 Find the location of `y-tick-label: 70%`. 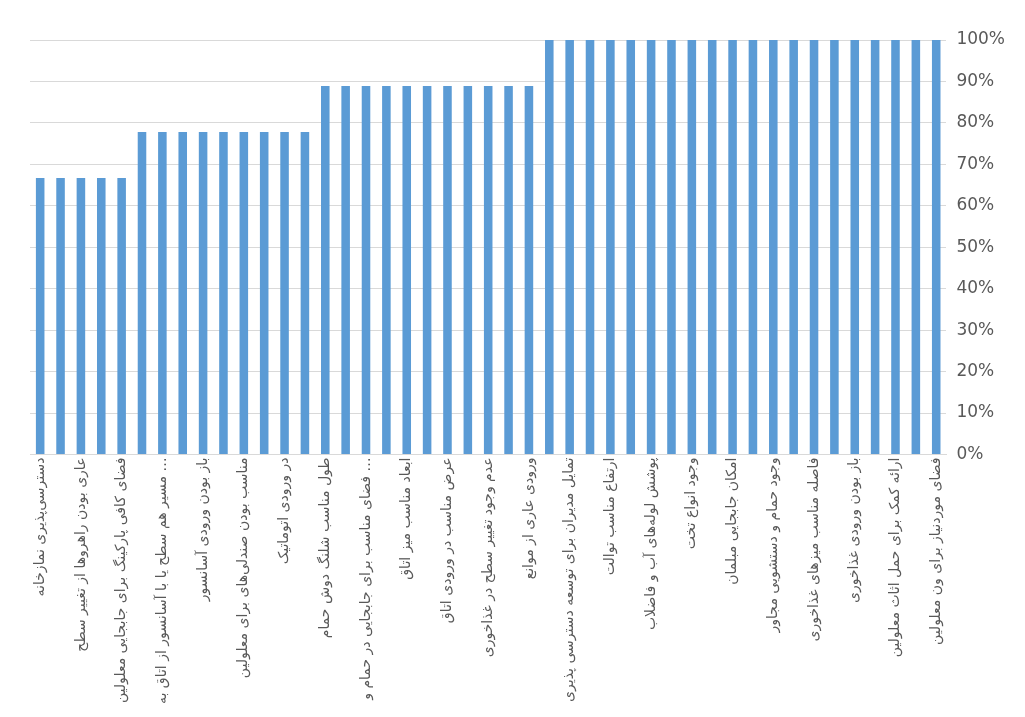

y-tick-label: 70% is located at coordinates (975, 162).